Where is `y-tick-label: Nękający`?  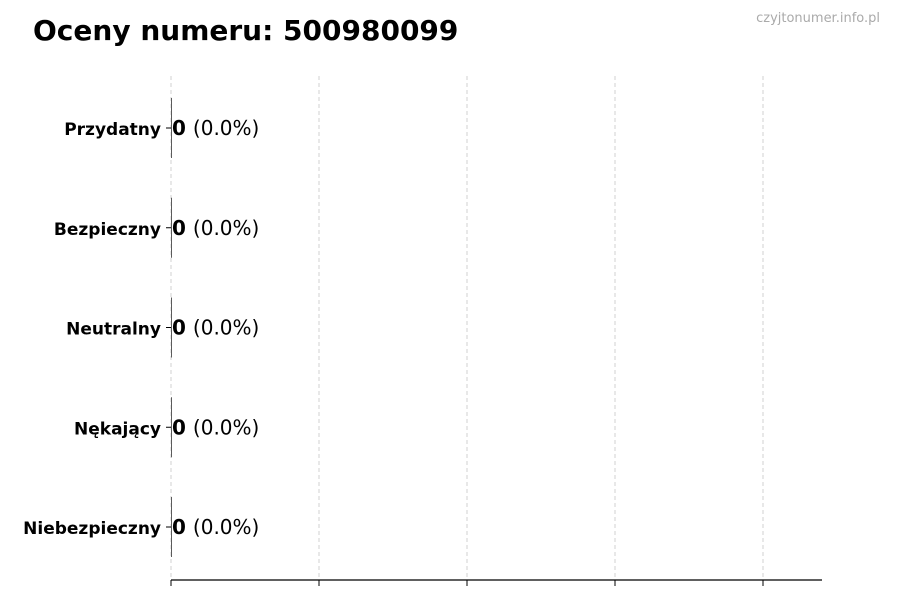 y-tick-label: Nękający is located at coordinates (117, 429).